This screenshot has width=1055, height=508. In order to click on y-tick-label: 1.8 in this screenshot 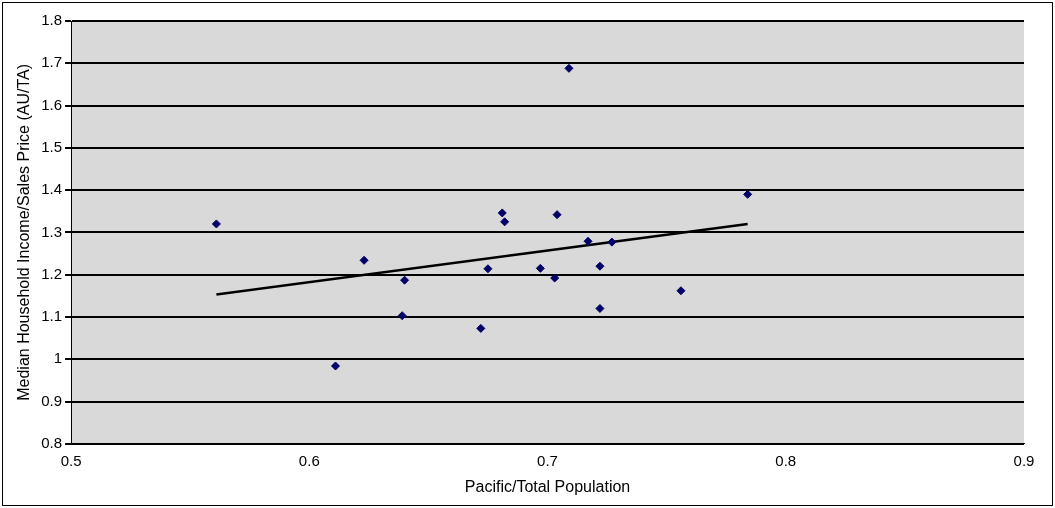, I will do `click(52, 20)`.